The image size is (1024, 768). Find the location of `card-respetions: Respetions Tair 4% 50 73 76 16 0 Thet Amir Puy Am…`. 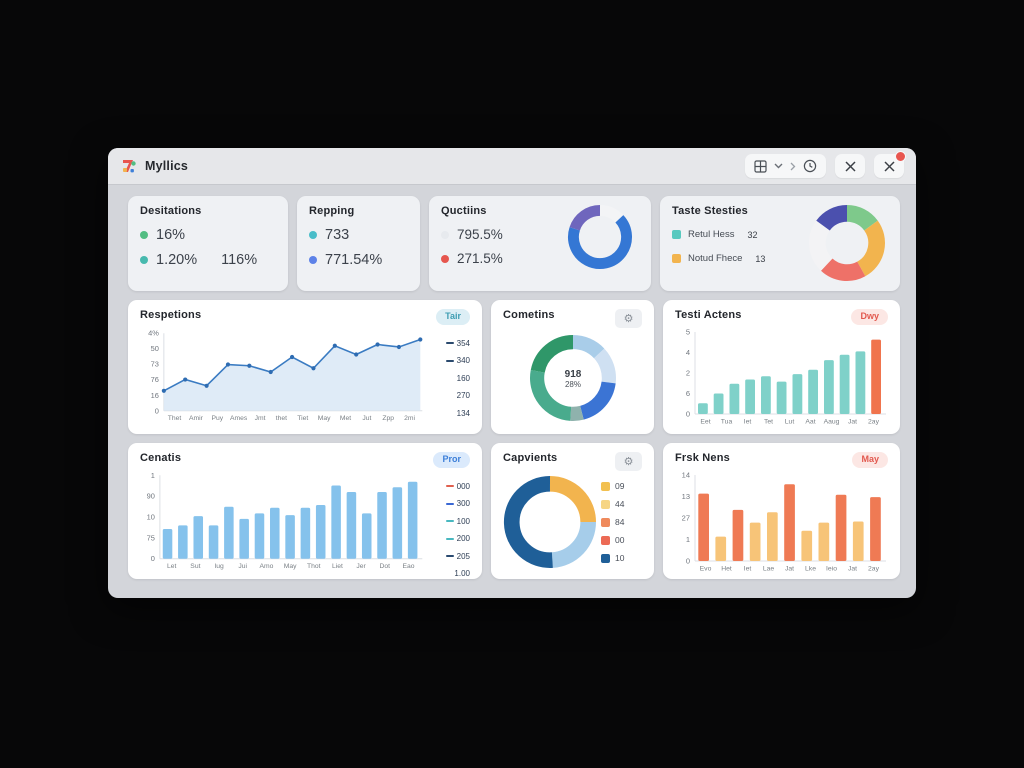

card-respetions: Respetions Tair 4% 50 73 76 16 0 Thet Amir Puy Am… is located at coordinates (305, 367).